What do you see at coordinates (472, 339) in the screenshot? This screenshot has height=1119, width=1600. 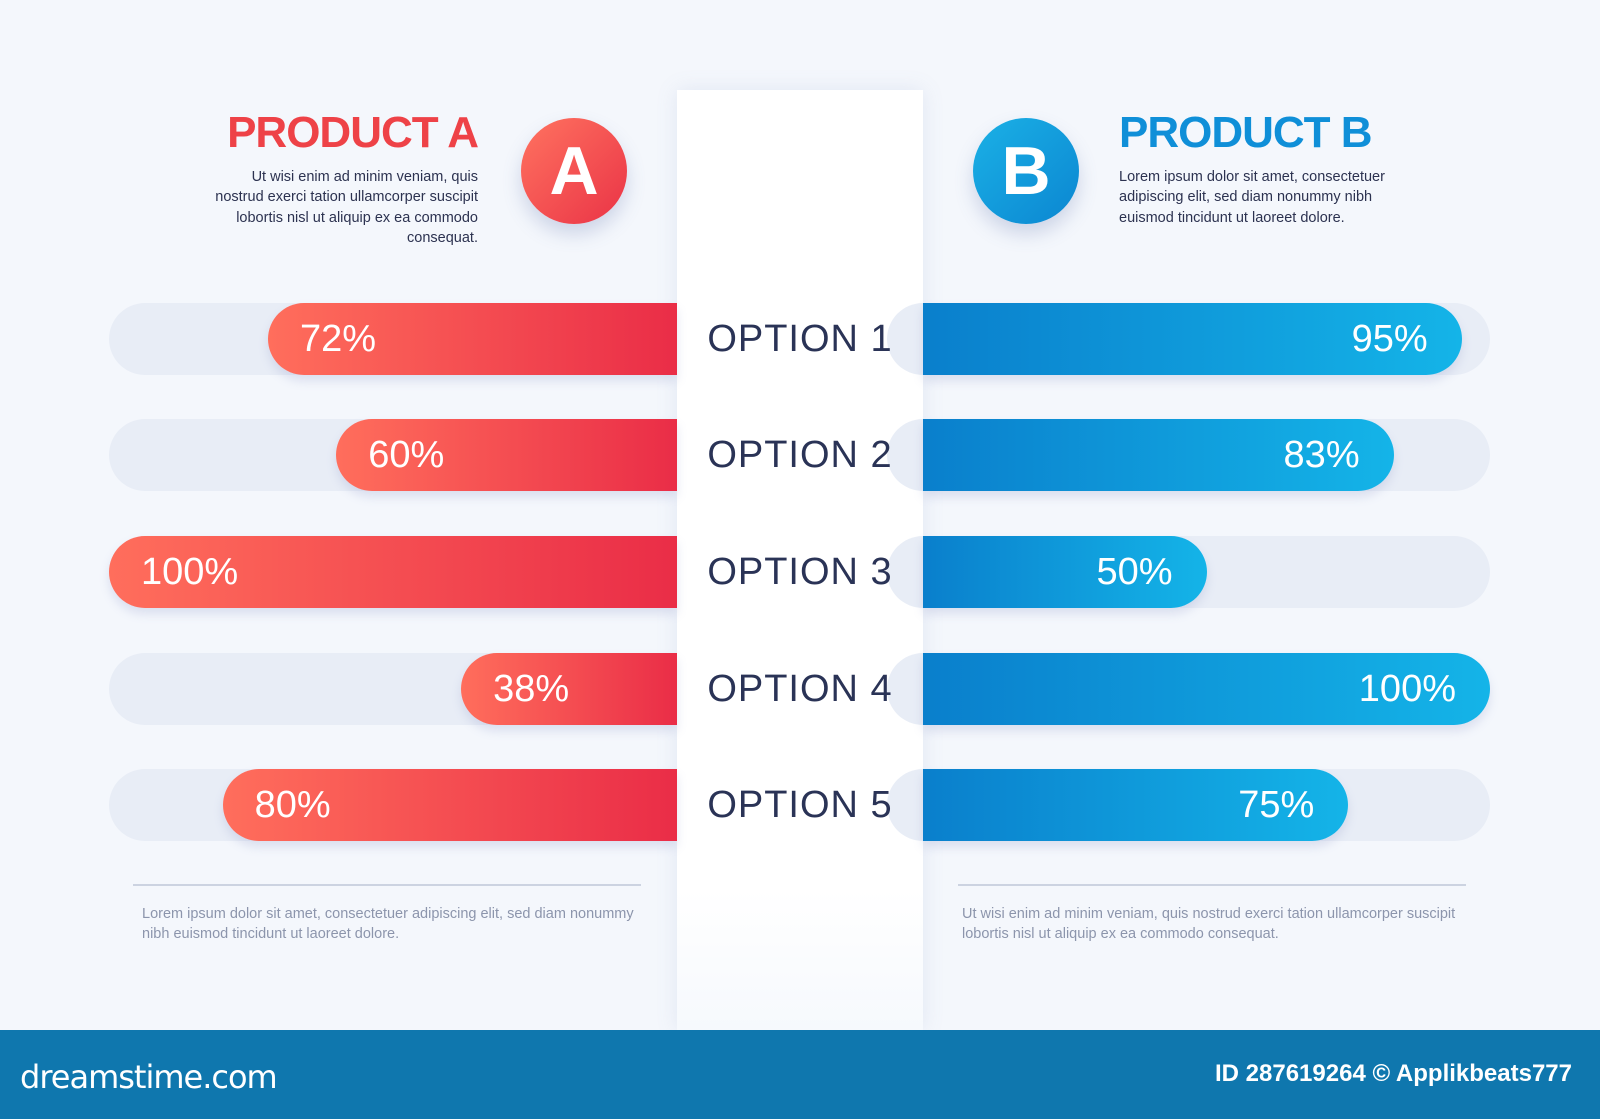 I see `bar-product-a: 72%` at bounding box center [472, 339].